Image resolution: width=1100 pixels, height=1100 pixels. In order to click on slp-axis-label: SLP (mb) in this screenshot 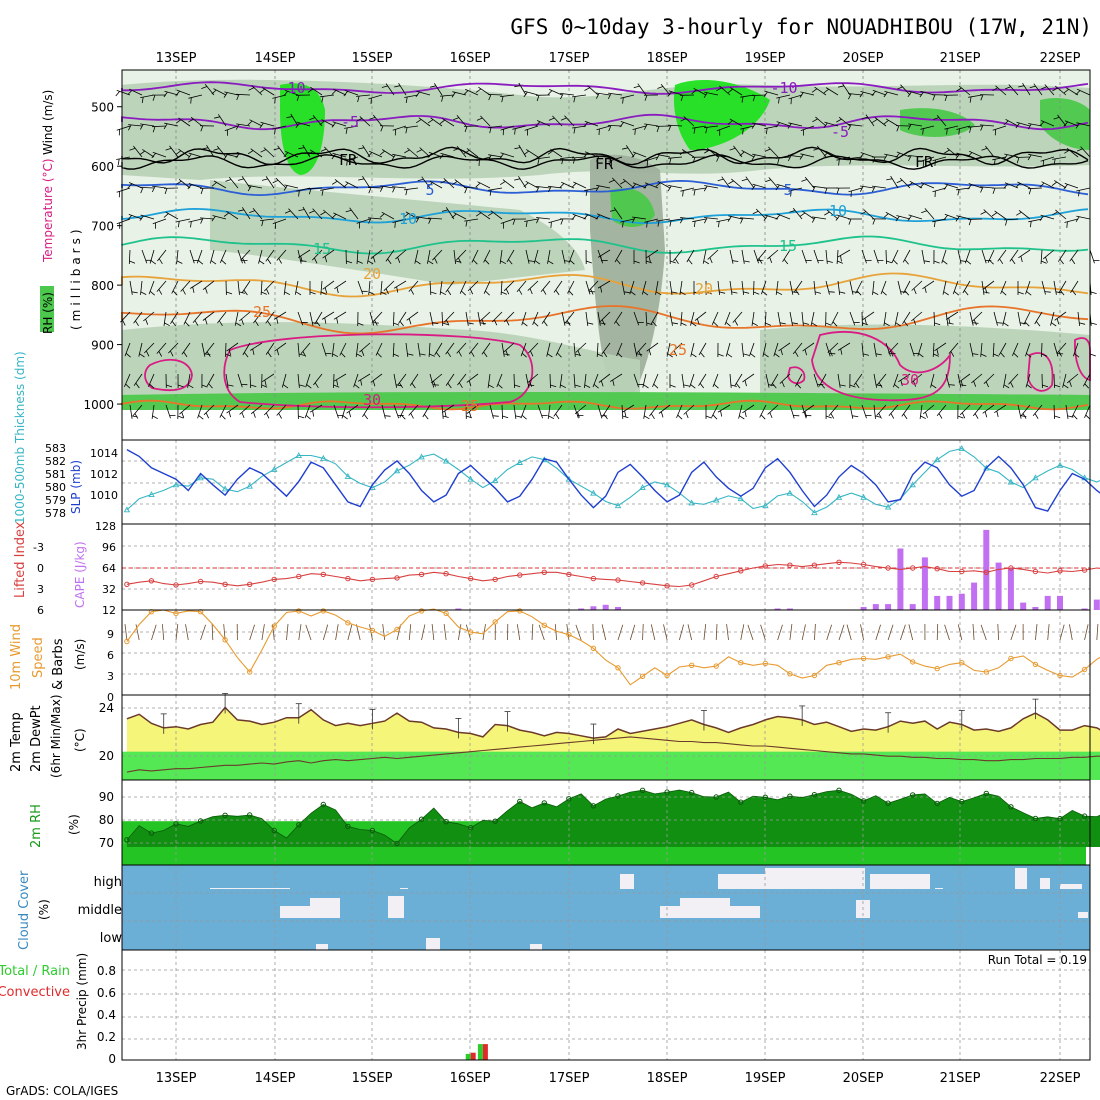, I will do `click(76, 487)`.